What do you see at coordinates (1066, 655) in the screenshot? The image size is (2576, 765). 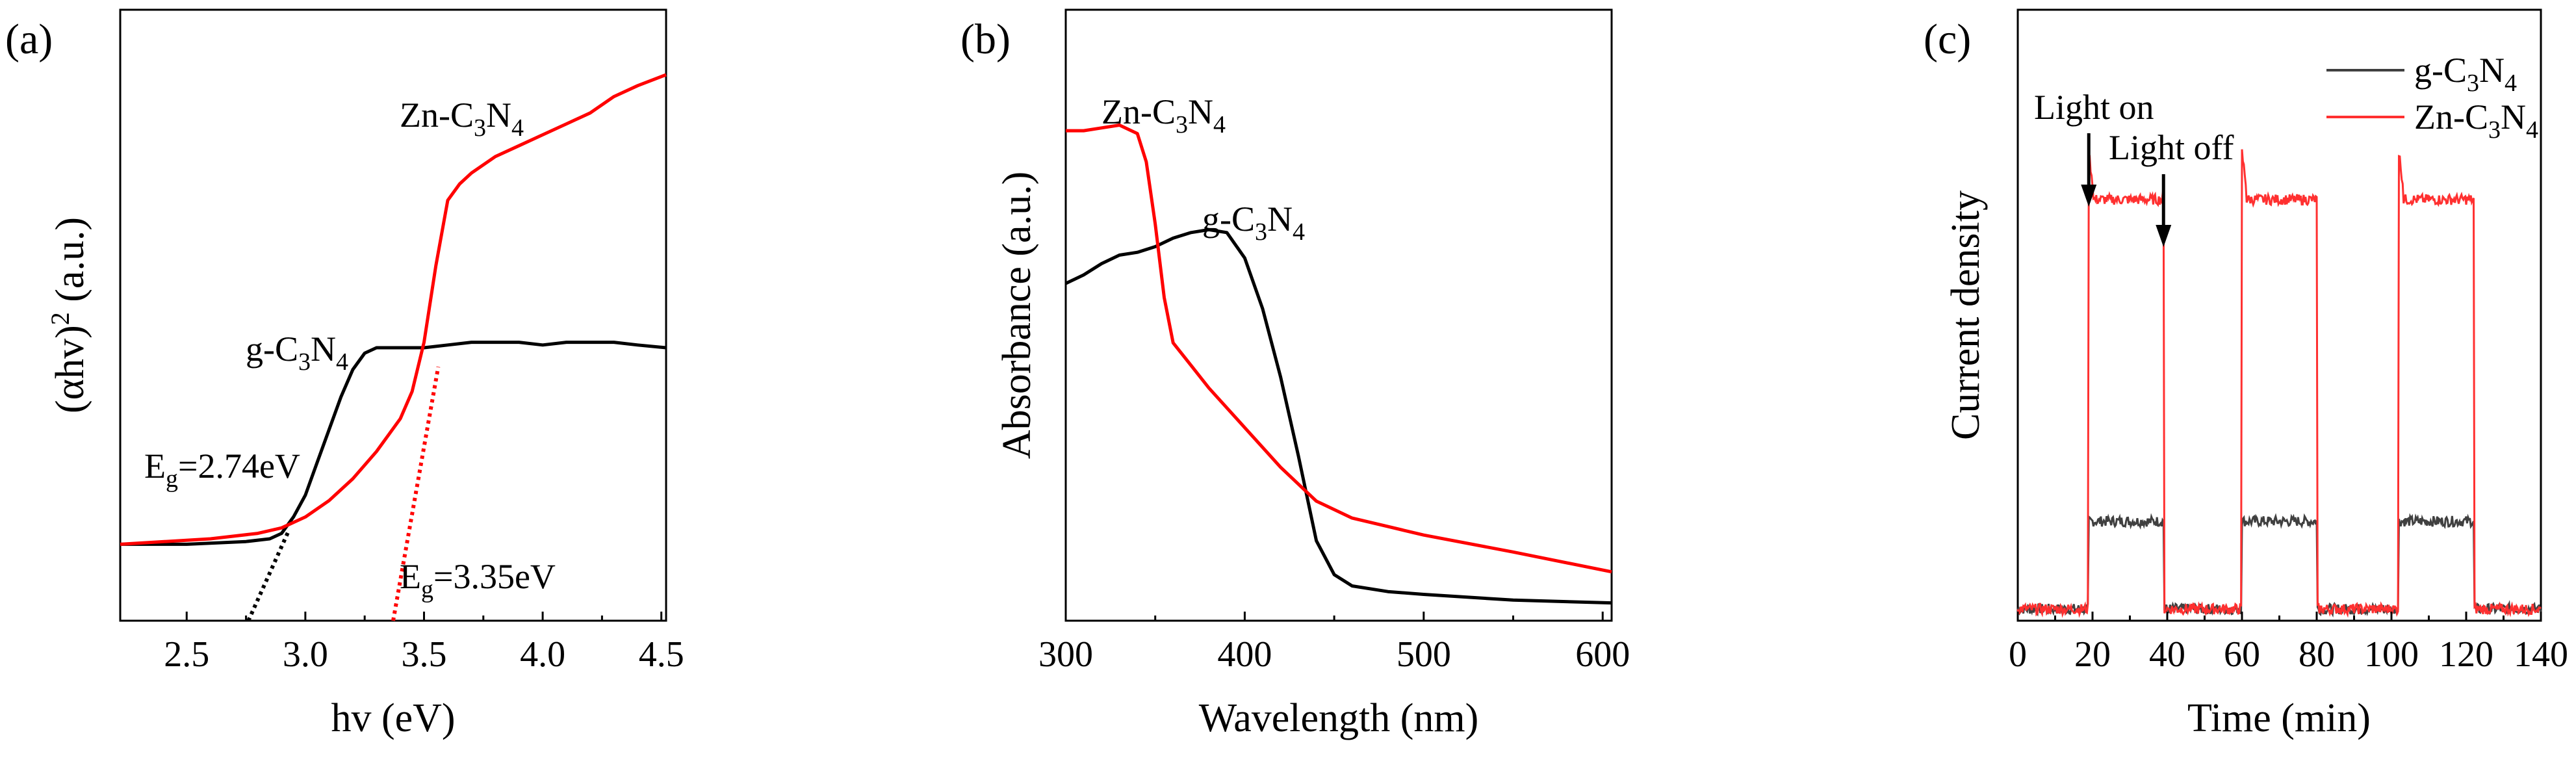 I see `panel-b-tick-label: 300` at bounding box center [1066, 655].